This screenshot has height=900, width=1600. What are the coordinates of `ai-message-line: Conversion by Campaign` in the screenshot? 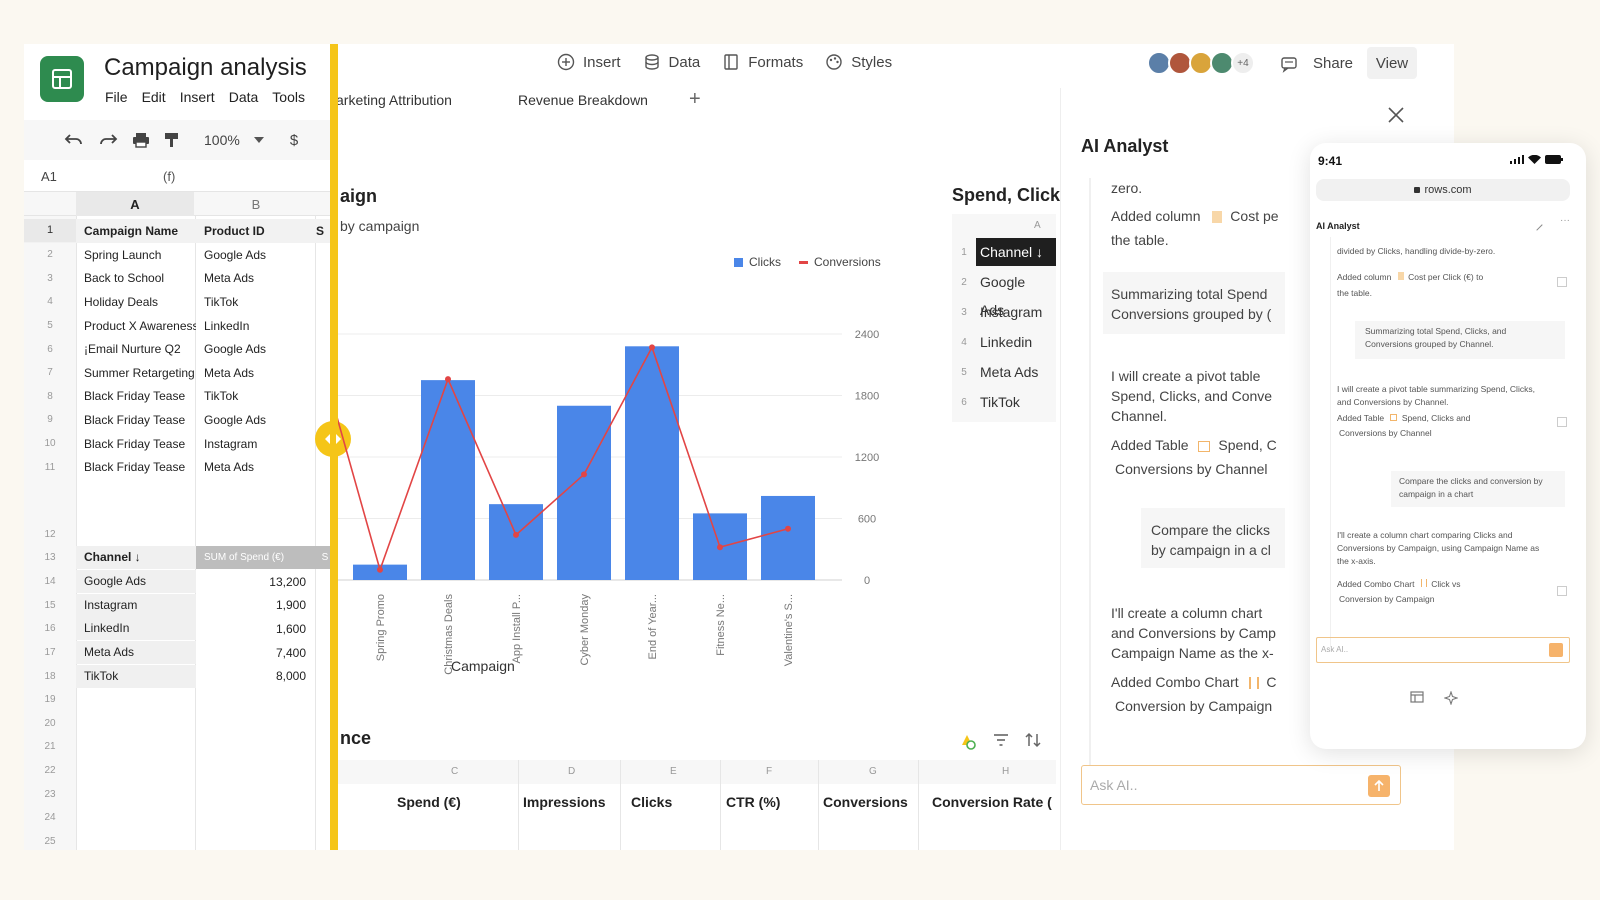 It's located at (1194, 706).